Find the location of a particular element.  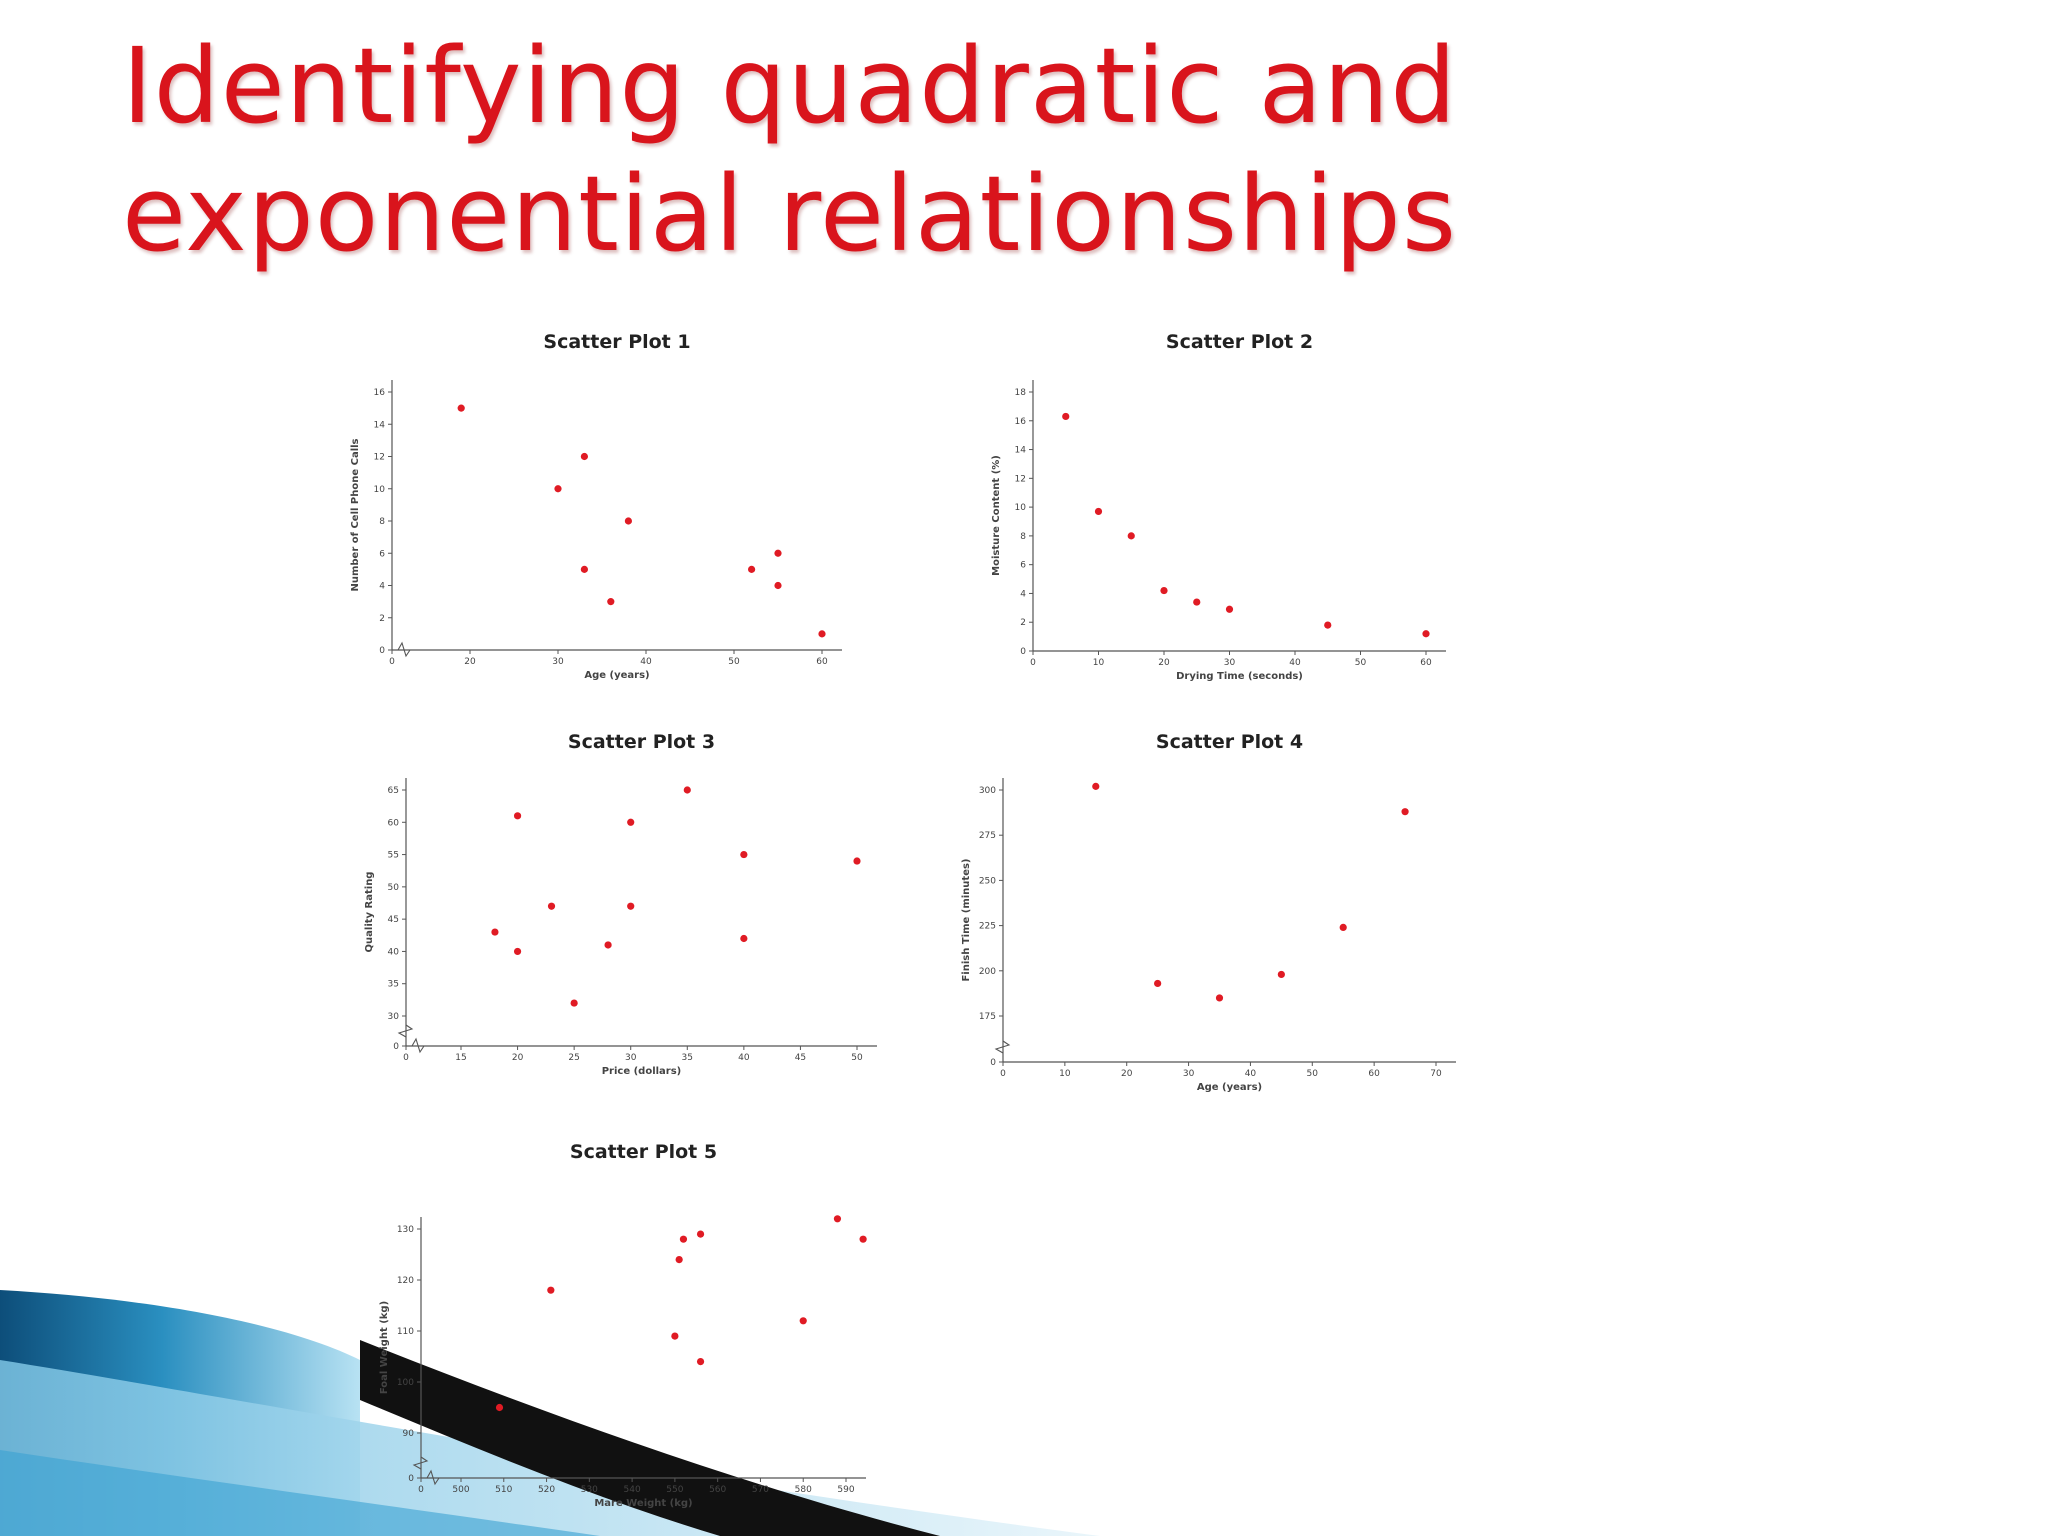

plot-title: Scatter Plot 2 is located at coordinates (1239, 342).